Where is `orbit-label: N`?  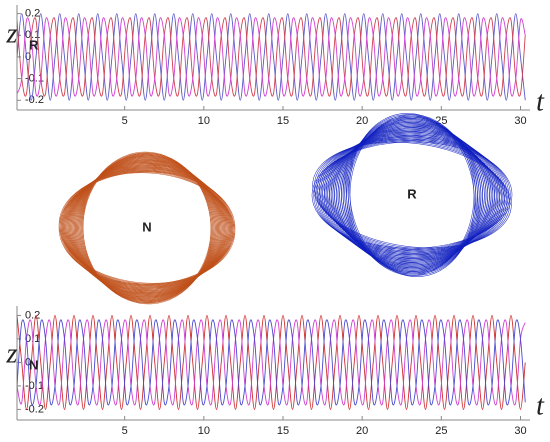 orbit-label: N is located at coordinates (146, 226).